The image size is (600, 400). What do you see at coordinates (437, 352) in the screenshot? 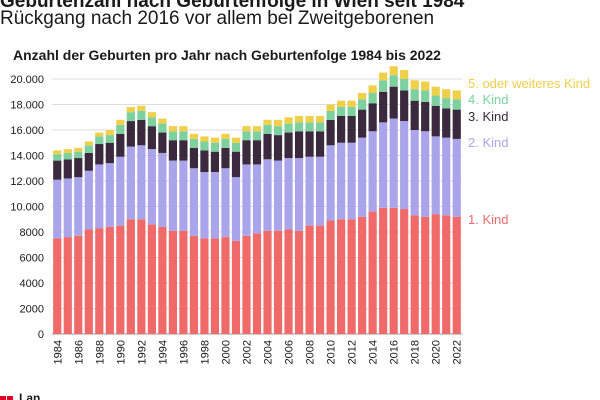
I see `x-tick-label: 2020` at bounding box center [437, 352].